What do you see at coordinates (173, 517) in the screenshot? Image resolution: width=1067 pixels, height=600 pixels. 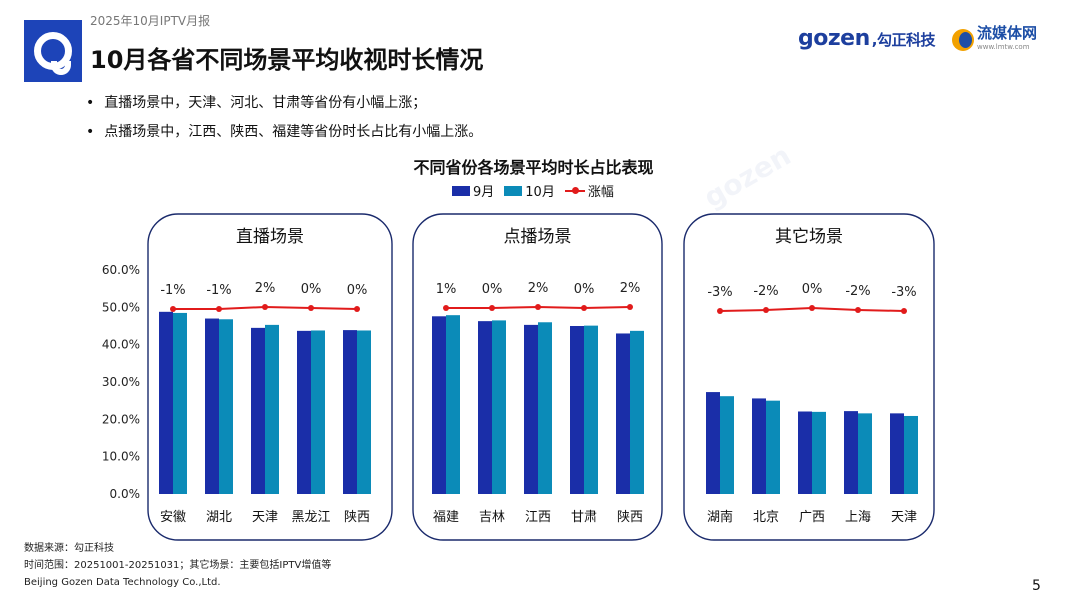 I see `category-label: 安徽` at bounding box center [173, 517].